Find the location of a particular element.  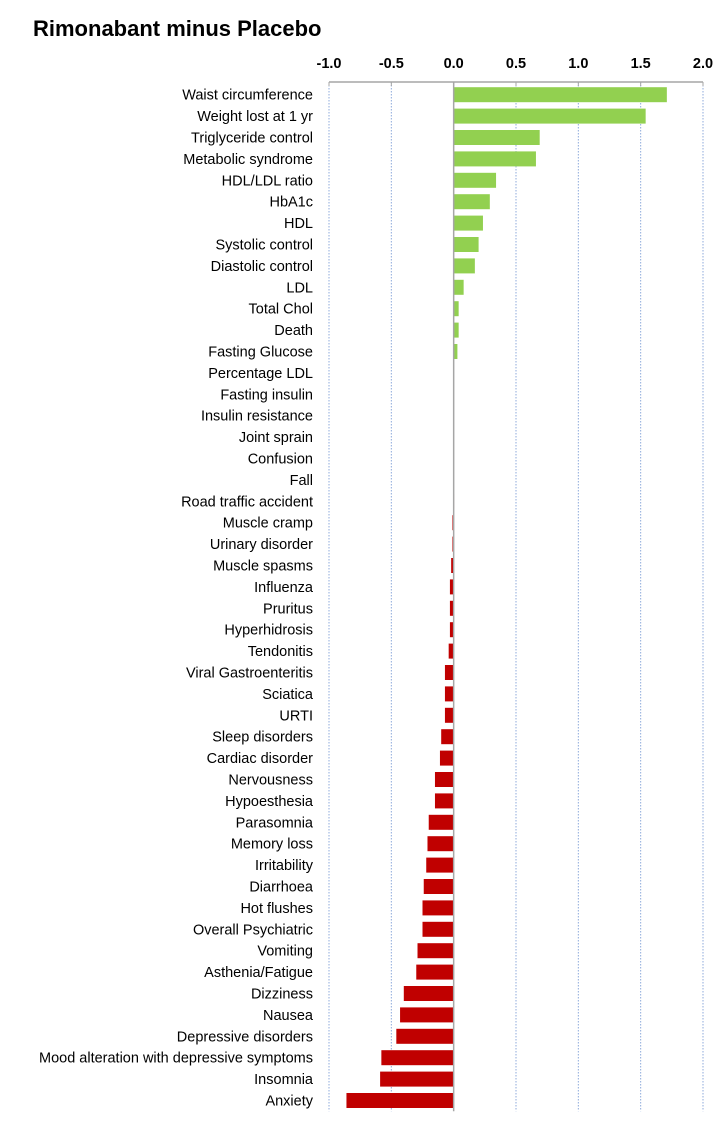

x-axis-ticks: -1.0 -0.5 0.0 0.5 1.0 1.5 2.0 is located at coordinates (515, 71).